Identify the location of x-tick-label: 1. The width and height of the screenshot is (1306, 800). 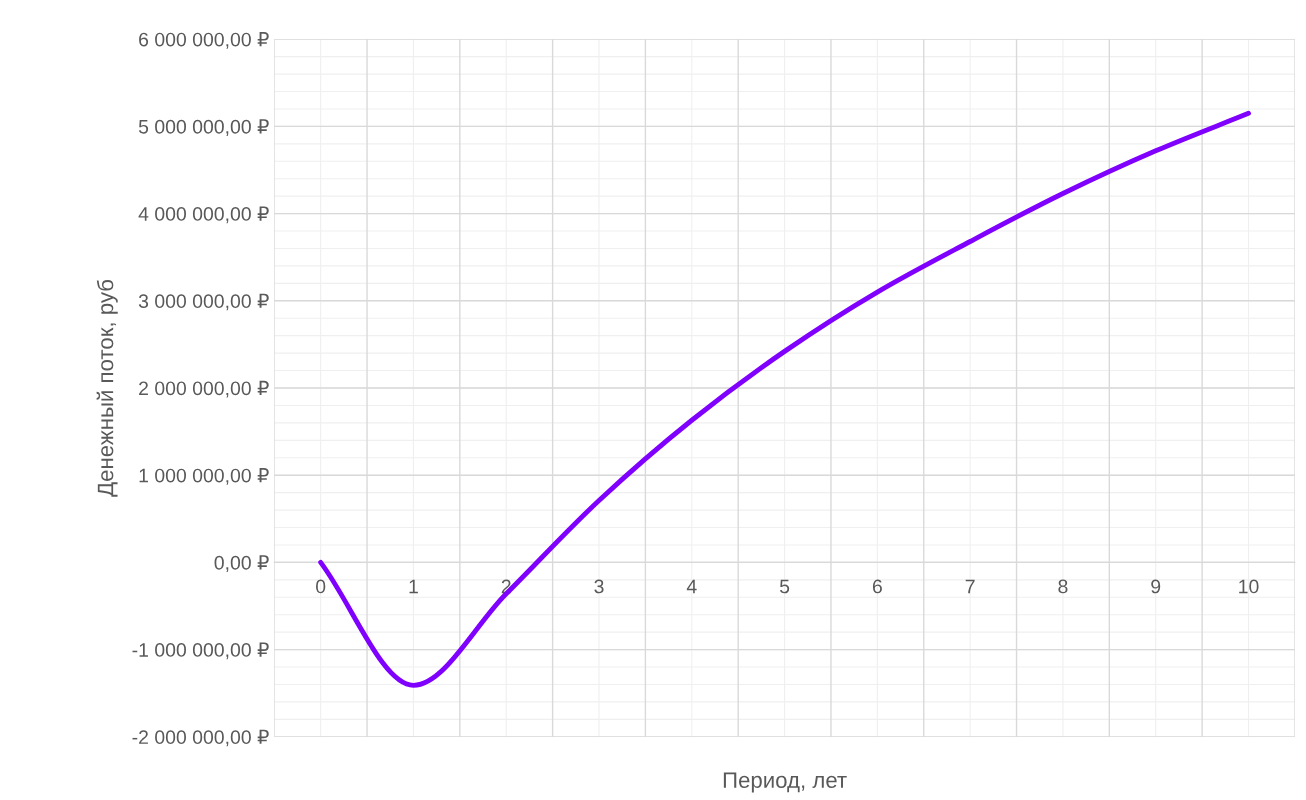
(413, 586).